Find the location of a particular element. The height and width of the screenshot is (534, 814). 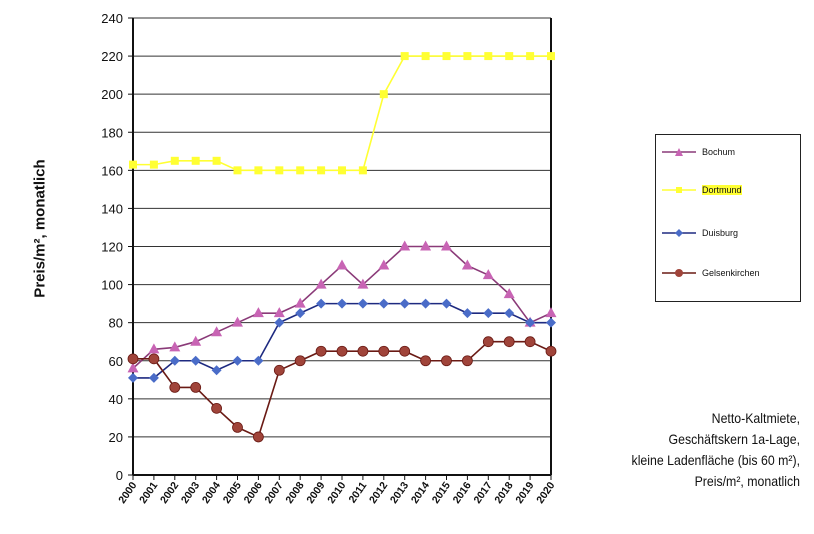

caption-line: Preis/m², monatlich is located at coordinates (747, 481).